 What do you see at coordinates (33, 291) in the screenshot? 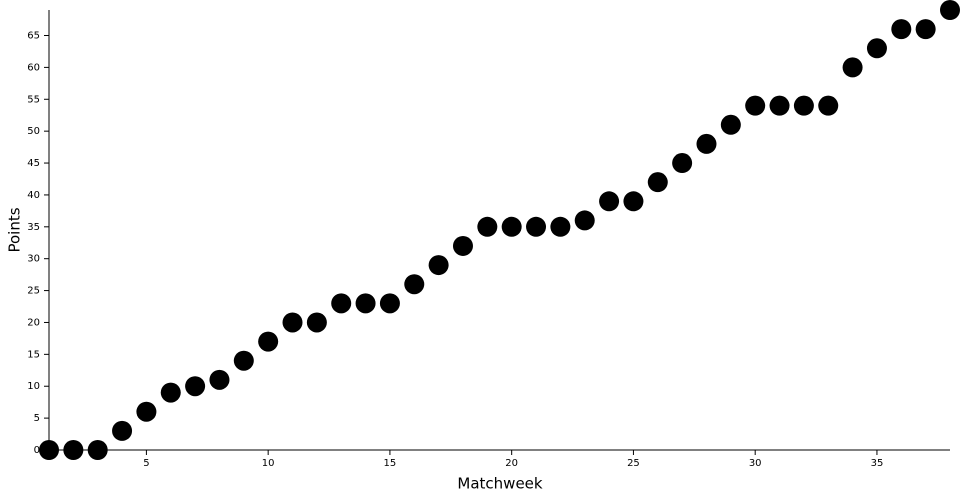
I see `y-tick-label: 25` at bounding box center [33, 291].